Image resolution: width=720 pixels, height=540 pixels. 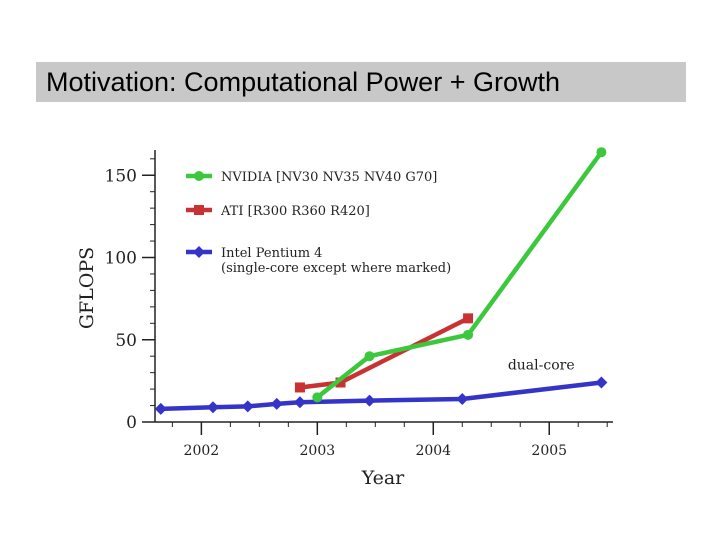 I want to click on legend-label: Intel Pentium 4, so click(x=271, y=253).